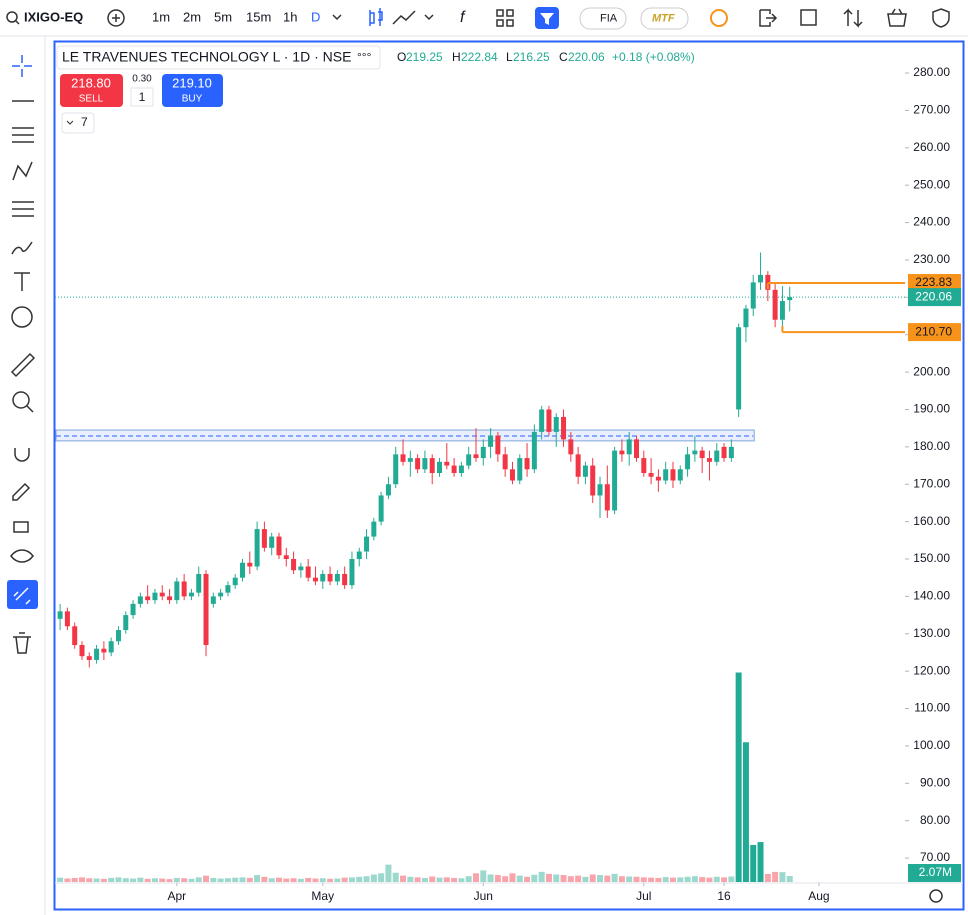  I want to click on s-icon, so click(808, 17).